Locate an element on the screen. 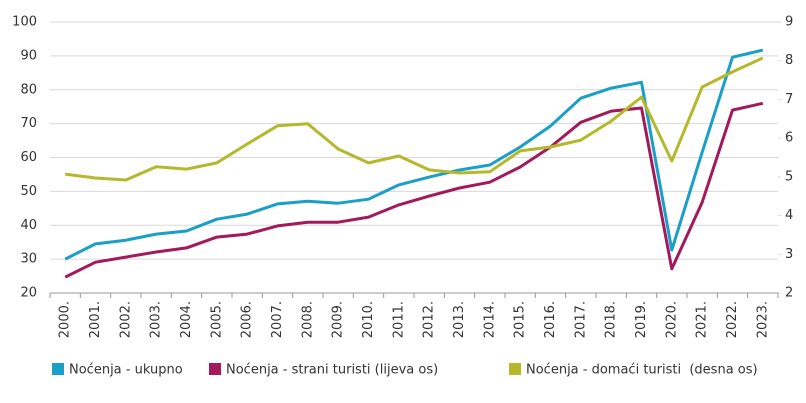  x-tick-label: 2010. is located at coordinates (368, 319).